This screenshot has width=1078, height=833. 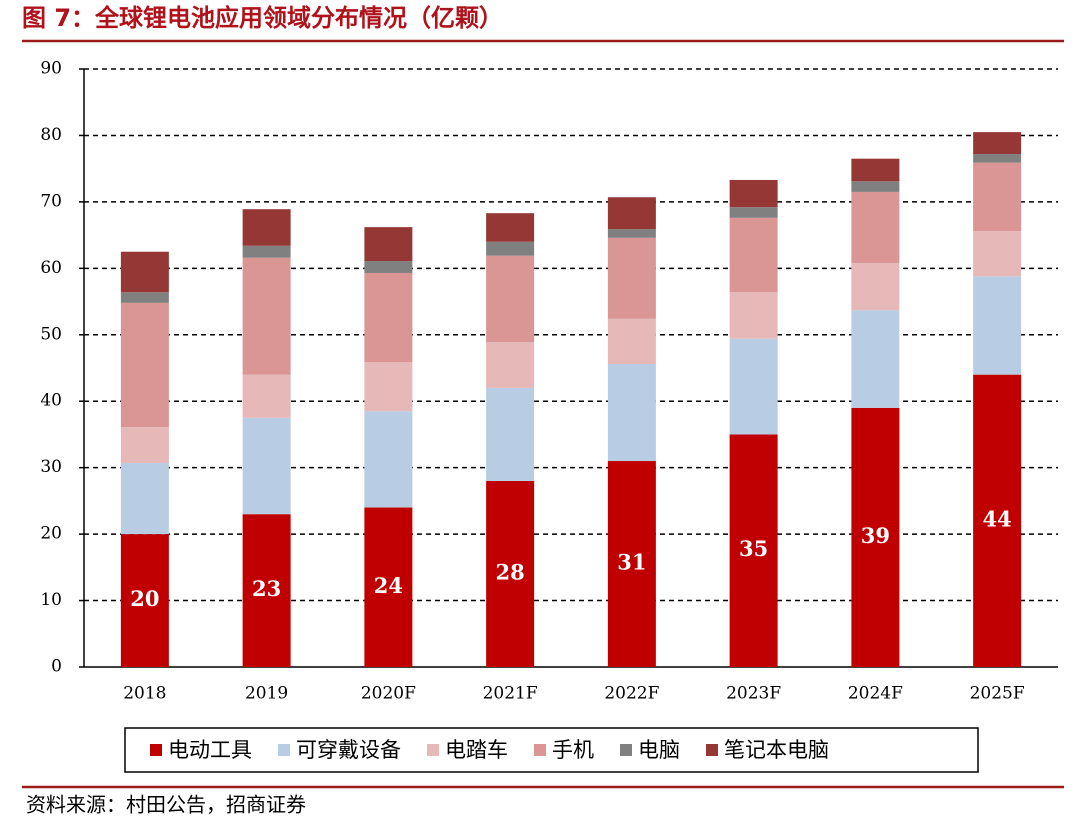 What do you see at coordinates (631, 694) in the screenshot?
I see `x-tick-label: 2022F` at bounding box center [631, 694].